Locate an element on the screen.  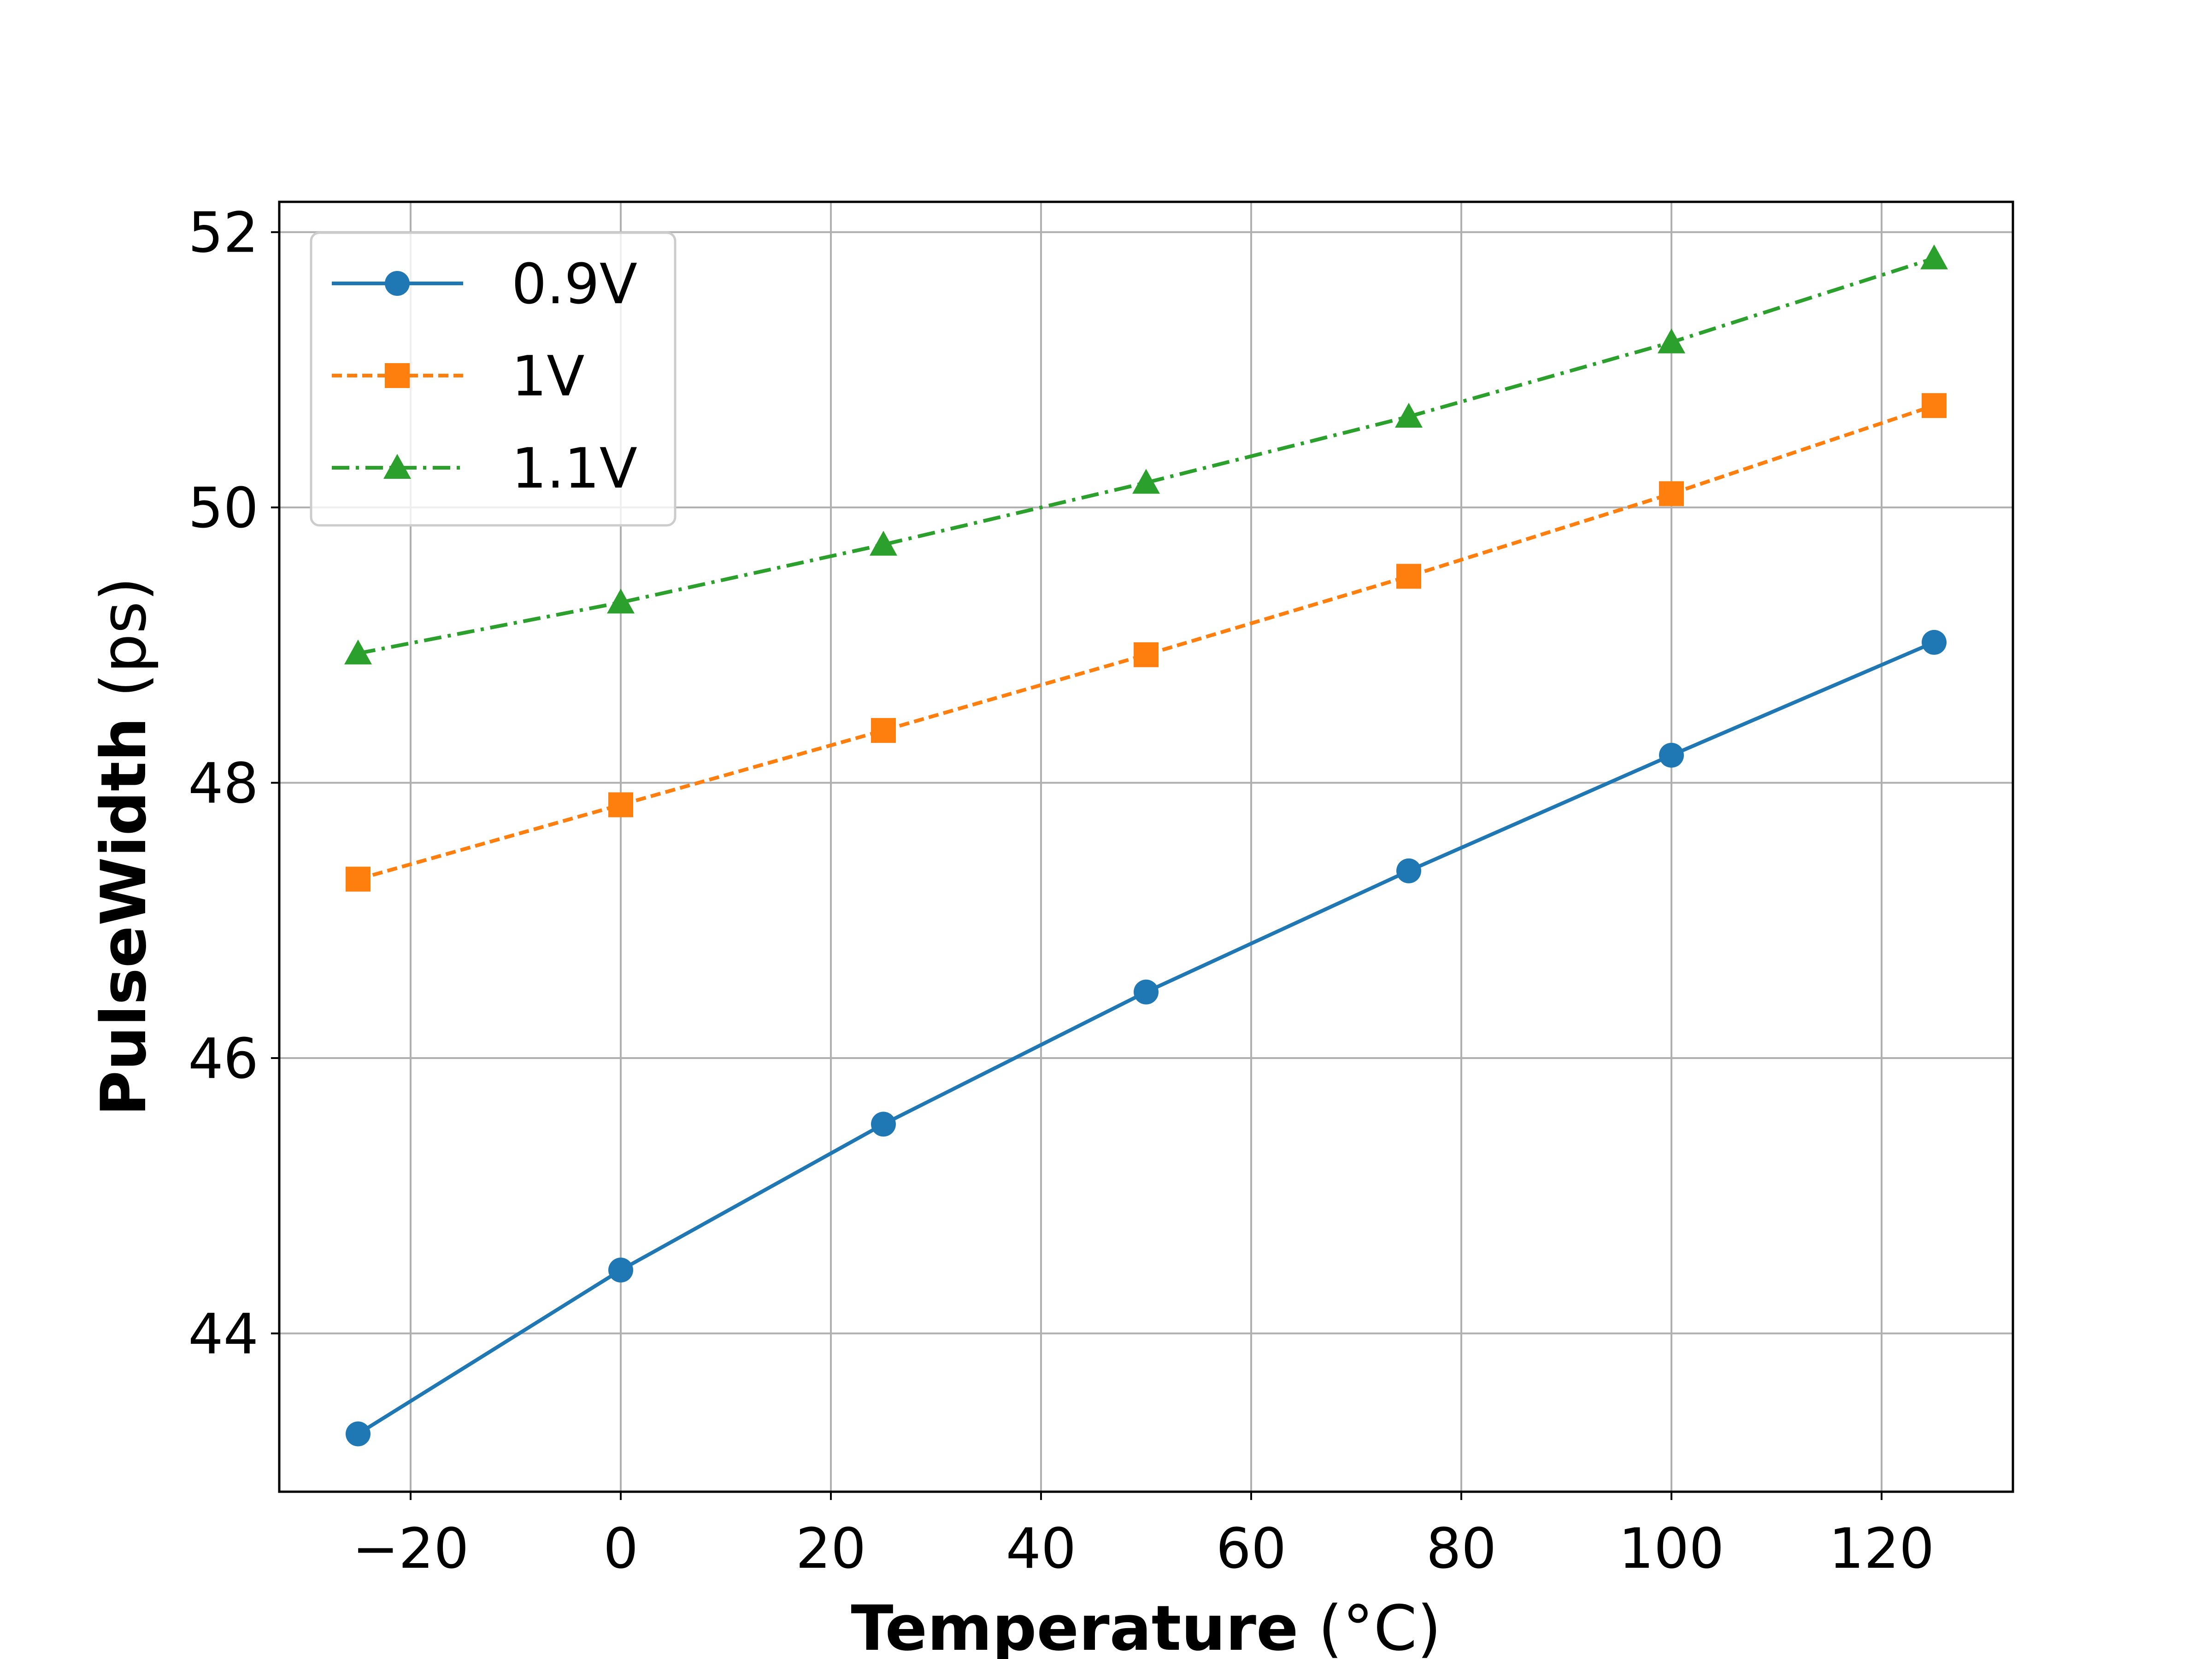
x-tick-label: 60 is located at coordinates (1251, 1549).